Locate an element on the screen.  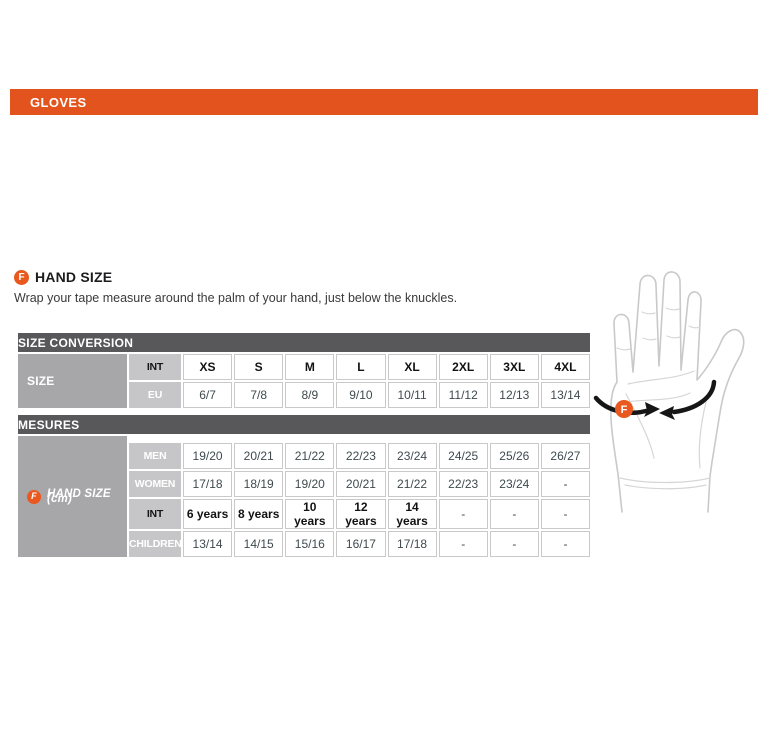
category-banner: GLOVES is located at coordinates (384, 102).